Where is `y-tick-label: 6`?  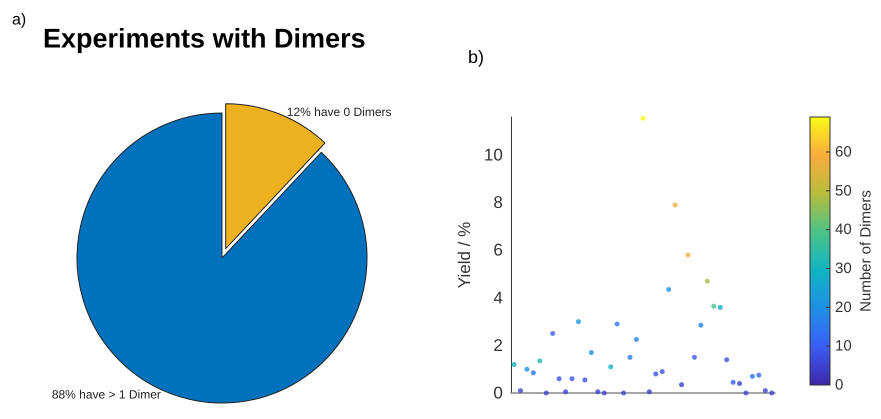
y-tick-label: 6 is located at coordinates (498, 250).